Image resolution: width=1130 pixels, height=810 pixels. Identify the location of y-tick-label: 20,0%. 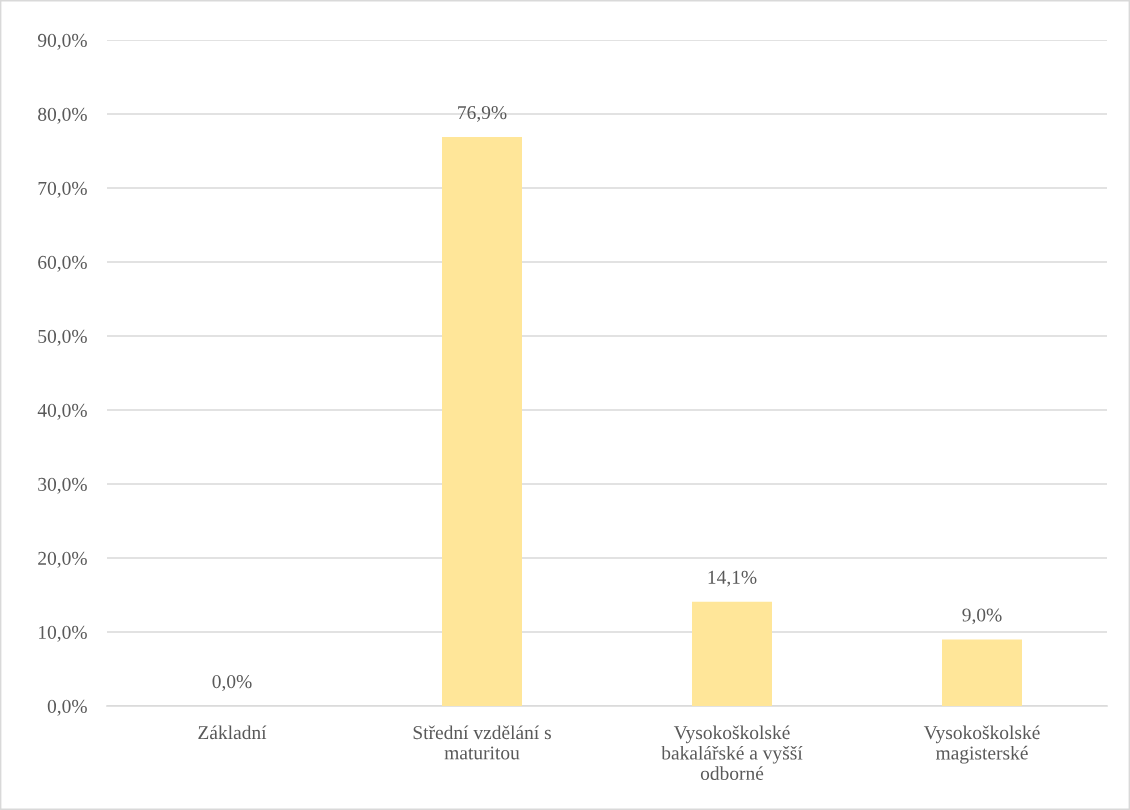
(62, 559).